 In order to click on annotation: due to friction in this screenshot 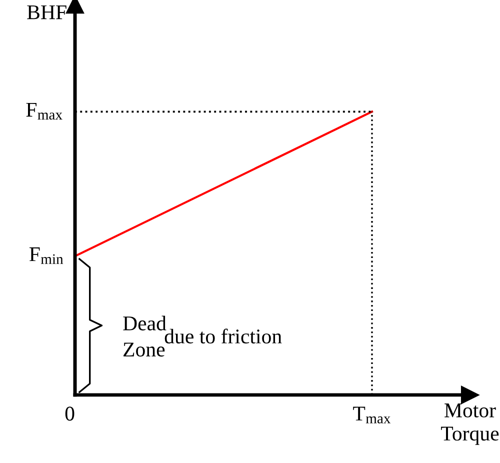, I will do `click(223, 336)`.